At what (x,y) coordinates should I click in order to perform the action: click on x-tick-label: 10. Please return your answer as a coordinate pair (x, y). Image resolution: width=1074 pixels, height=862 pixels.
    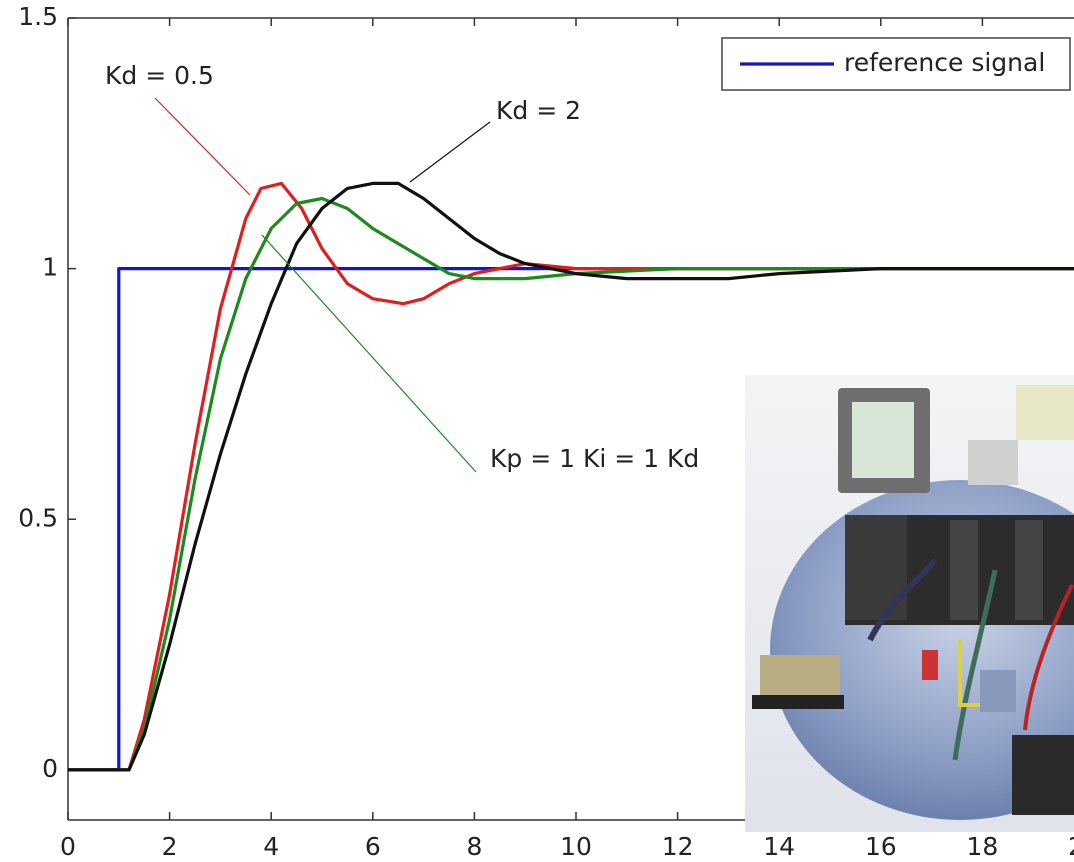
    Looking at the image, I should click on (576, 846).